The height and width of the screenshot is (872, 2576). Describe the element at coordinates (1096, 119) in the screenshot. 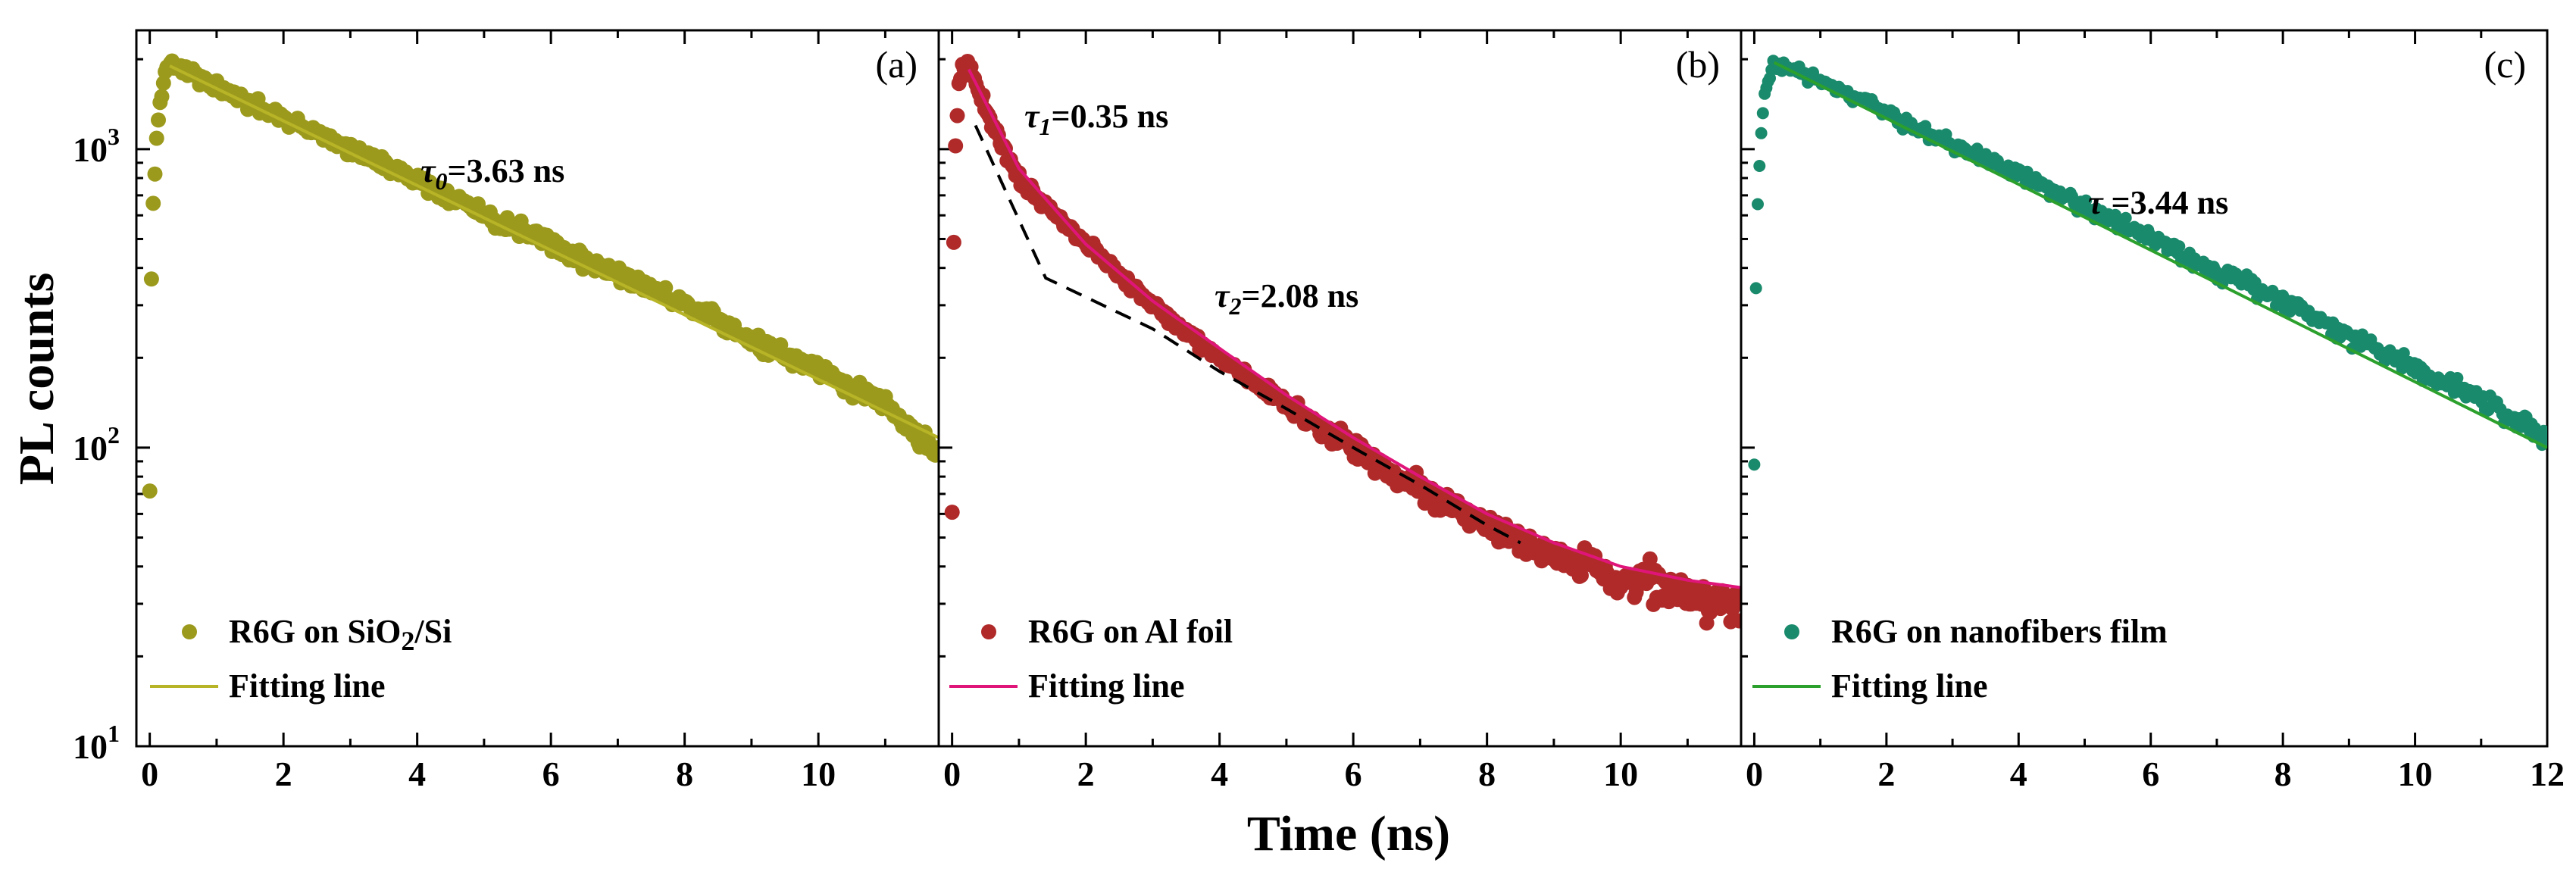

I see `lifetime-annotation: τ1=0.35 ns` at that location.